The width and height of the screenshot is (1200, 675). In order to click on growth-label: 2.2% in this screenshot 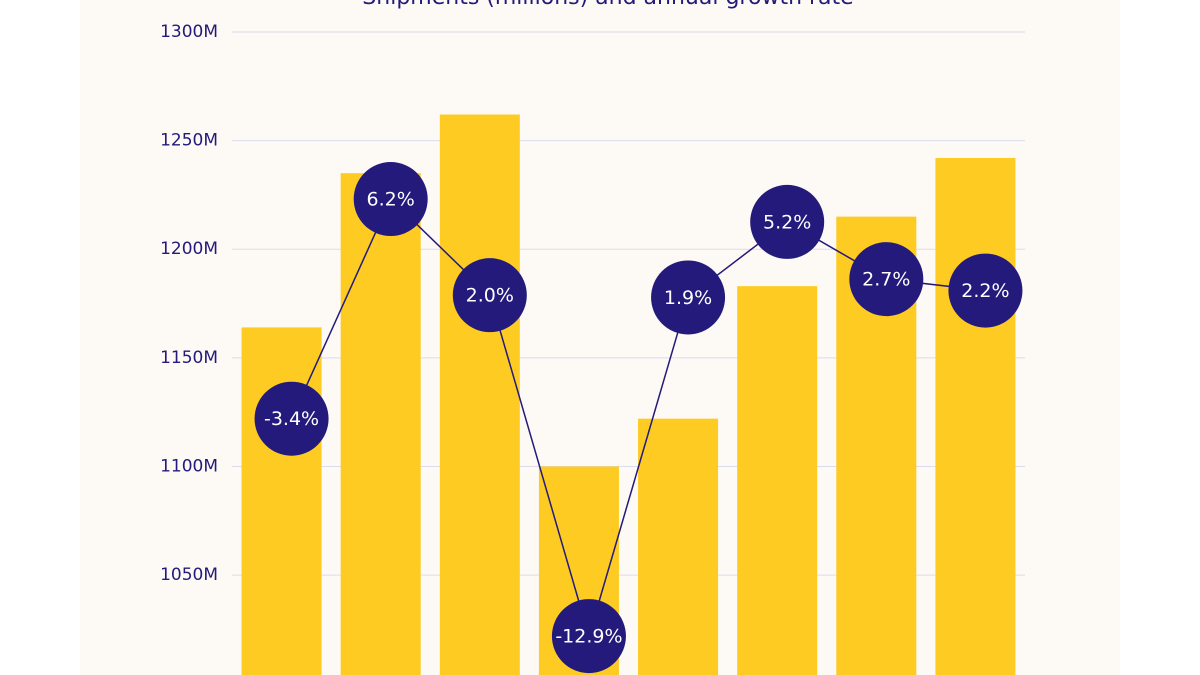, I will do `click(985, 291)`.